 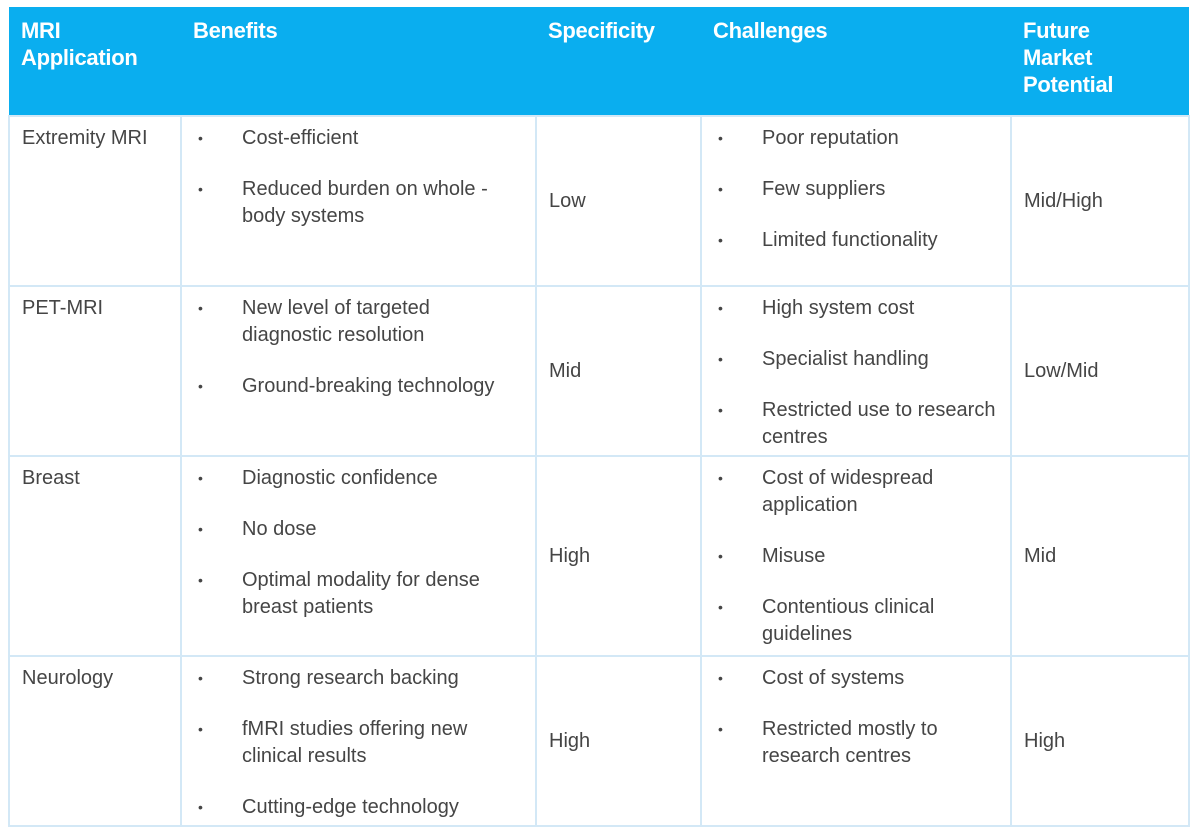 I want to click on item-text: Misuse, so click(x=794, y=556).